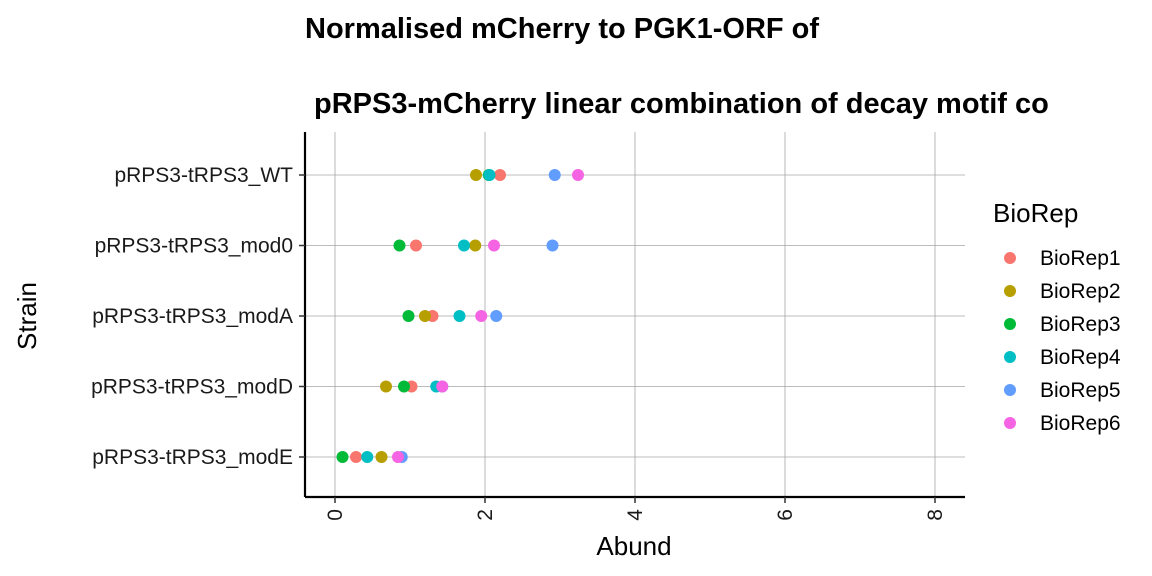  What do you see at coordinates (633, 546) in the screenshot?
I see `x-axis-title: Abund` at bounding box center [633, 546].